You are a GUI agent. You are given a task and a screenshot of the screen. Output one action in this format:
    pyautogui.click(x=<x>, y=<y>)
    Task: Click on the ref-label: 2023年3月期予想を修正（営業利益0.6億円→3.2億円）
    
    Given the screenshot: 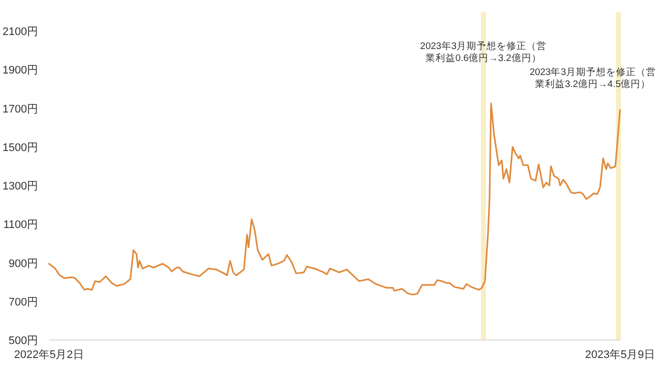 What is the action you would take?
    pyautogui.click(x=483, y=52)
    